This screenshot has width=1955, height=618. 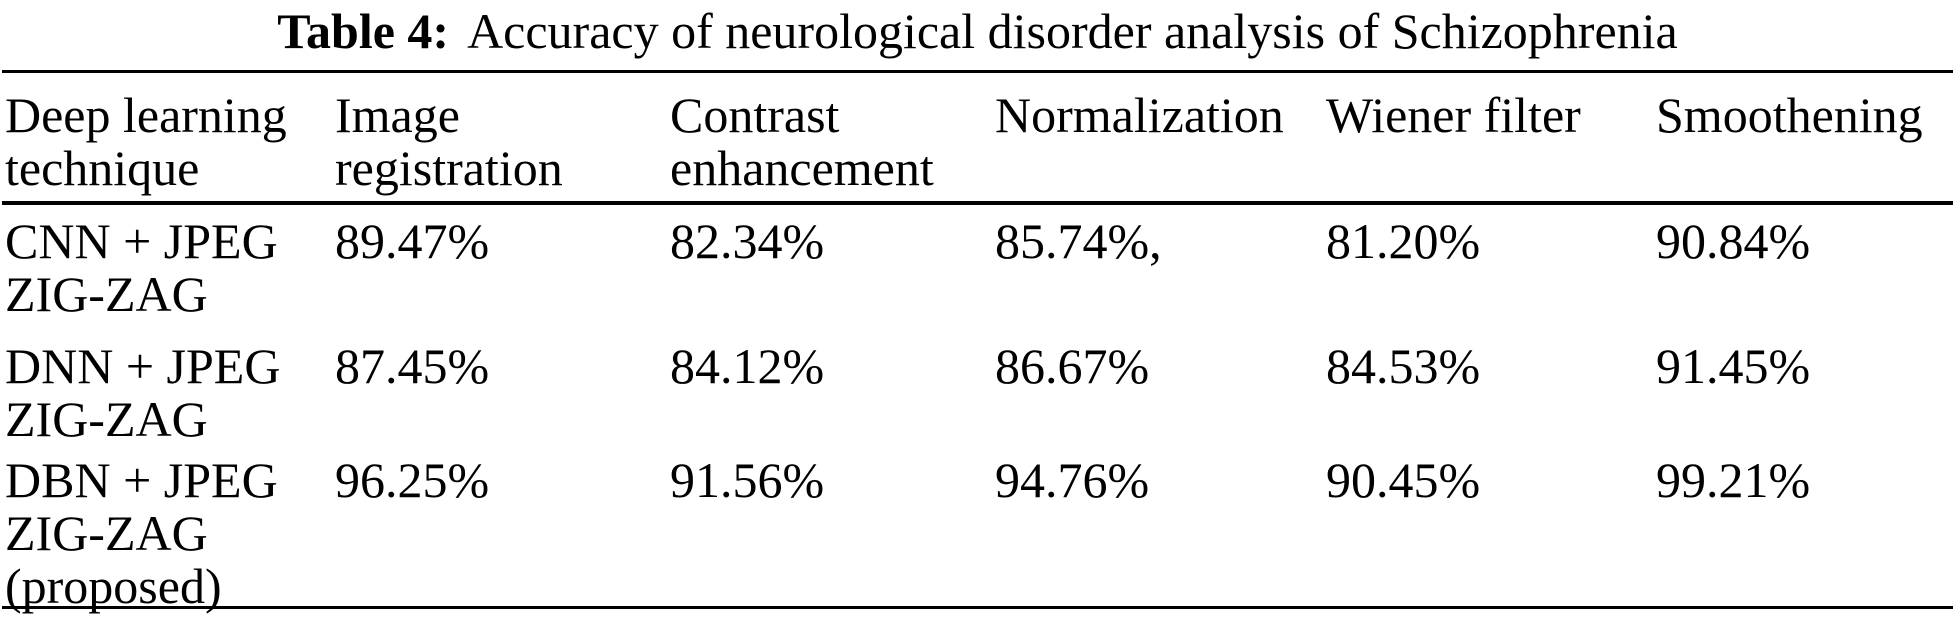 What do you see at coordinates (1139, 115) in the screenshot?
I see `column-header-normalization: Normalization` at bounding box center [1139, 115].